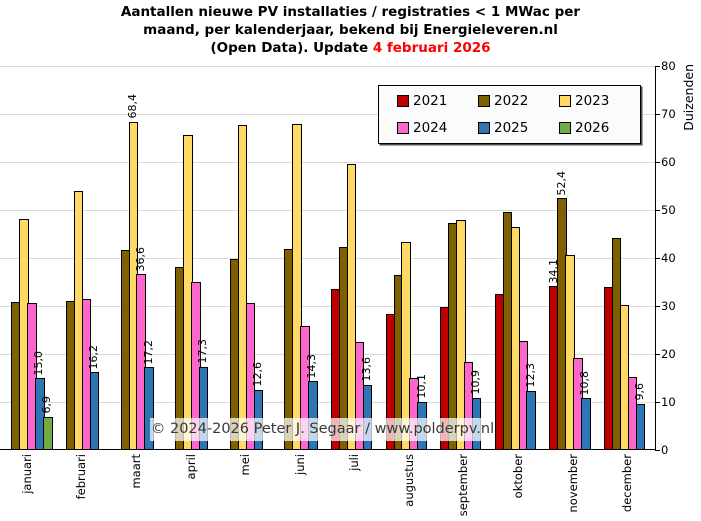  I want to click on x-axis-label-juli: juli, so click(354, 462).